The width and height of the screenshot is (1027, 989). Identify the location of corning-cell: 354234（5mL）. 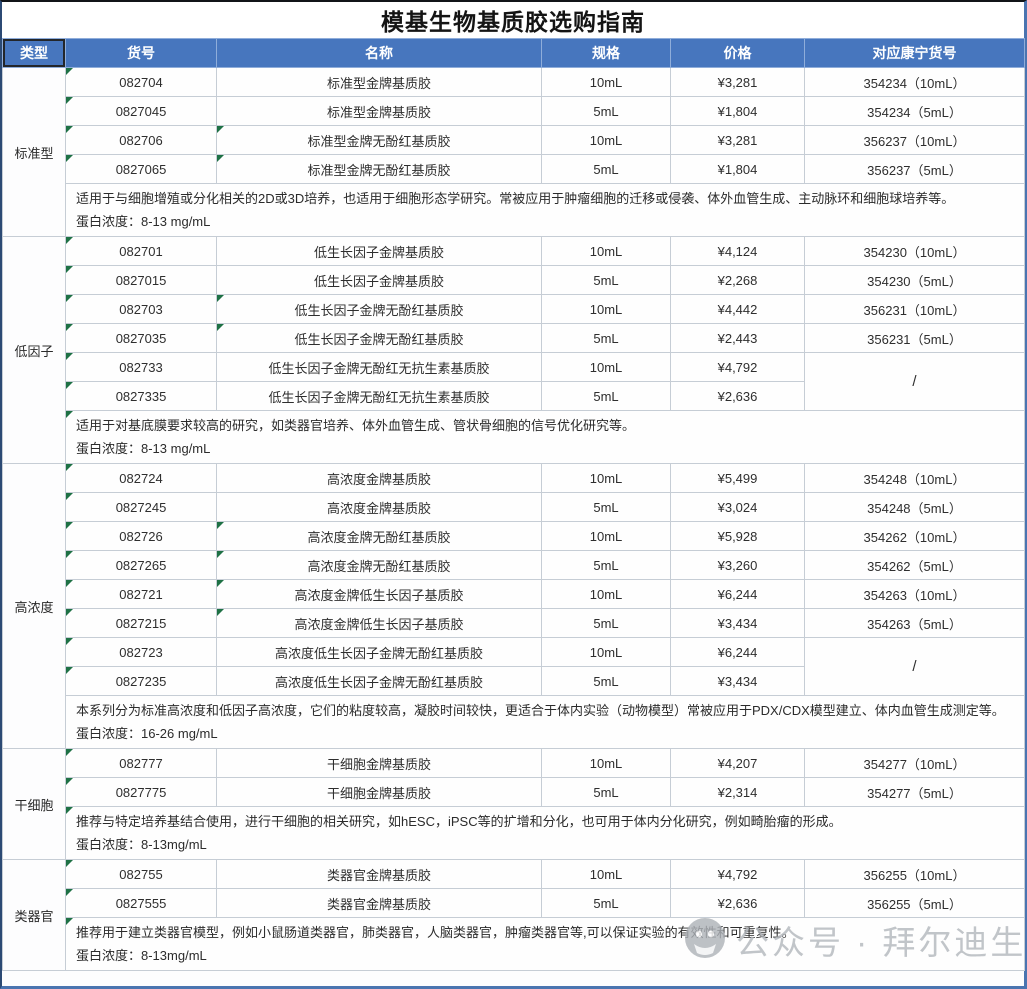
(914, 111).